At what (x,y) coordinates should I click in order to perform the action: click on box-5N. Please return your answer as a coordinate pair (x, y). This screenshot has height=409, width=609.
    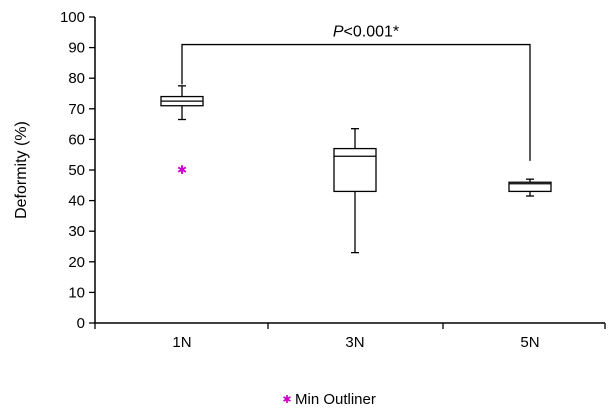
    Looking at the image, I should click on (530, 187).